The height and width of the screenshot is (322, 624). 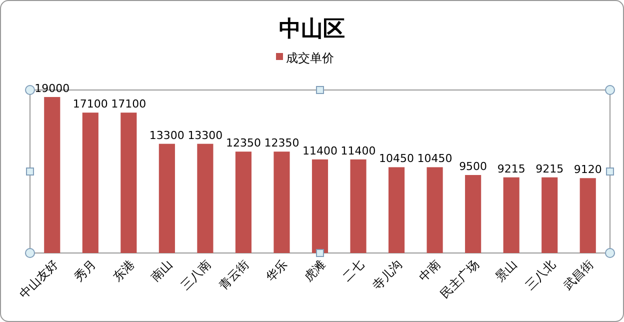 What do you see at coordinates (578, 275) in the screenshot?
I see `x-tick-label: 武昌街` at bounding box center [578, 275].